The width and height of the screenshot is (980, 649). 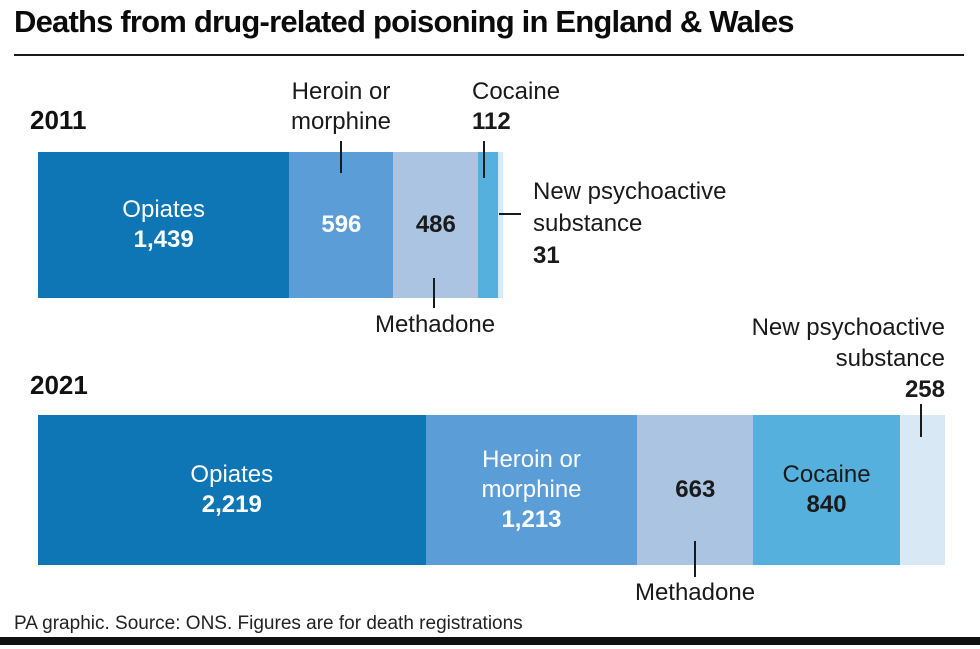 What do you see at coordinates (826, 474) in the screenshot?
I see `segment-label: Cocaine` at bounding box center [826, 474].